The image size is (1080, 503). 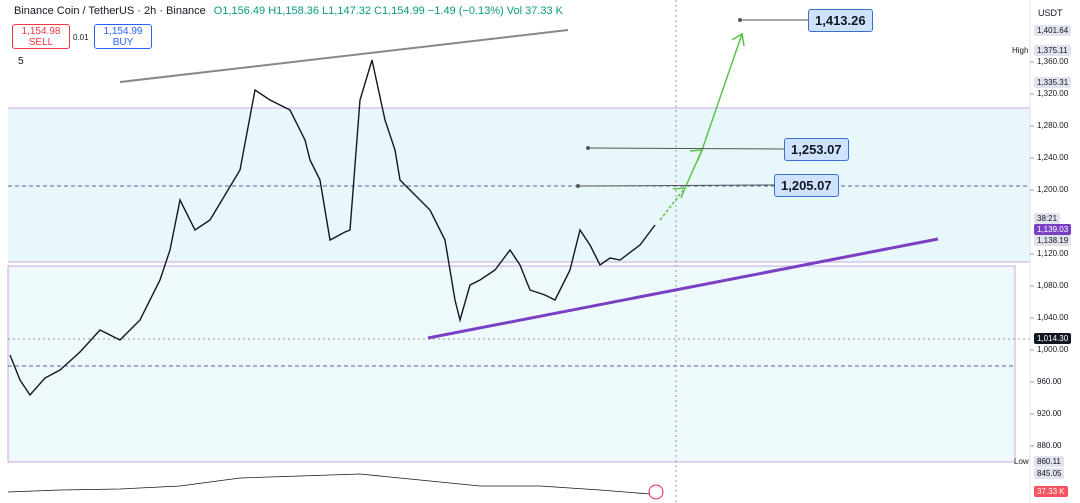 What do you see at coordinates (1053, 285) in the screenshot?
I see `price-tick-label: 1,080.00` at bounding box center [1053, 285].